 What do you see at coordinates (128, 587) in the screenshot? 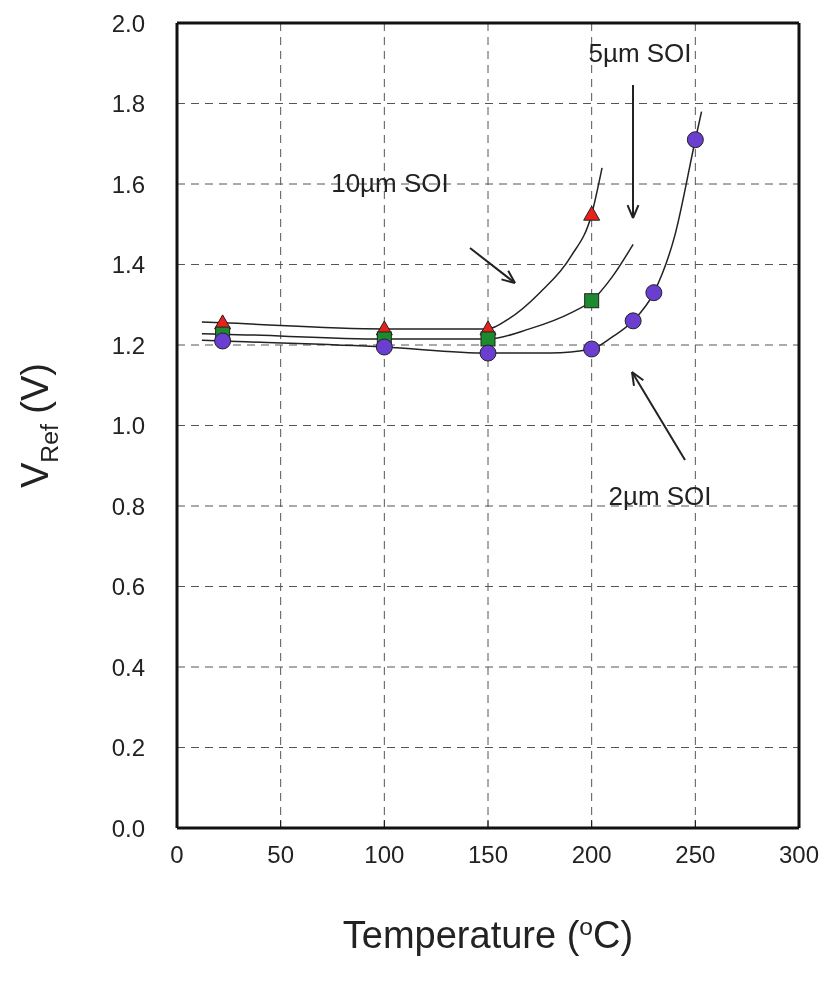
I see `y-tick-label: 0.6` at bounding box center [128, 587].